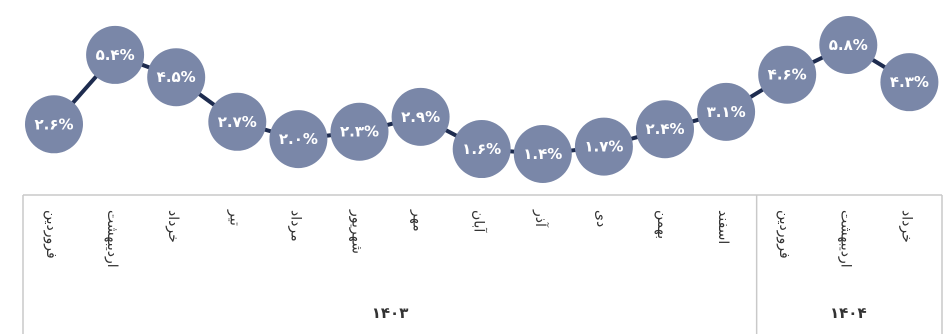 This screenshot has width=945, height=334. What do you see at coordinates (479, 221) in the screenshot?
I see `category-label: آبان` at bounding box center [479, 221].